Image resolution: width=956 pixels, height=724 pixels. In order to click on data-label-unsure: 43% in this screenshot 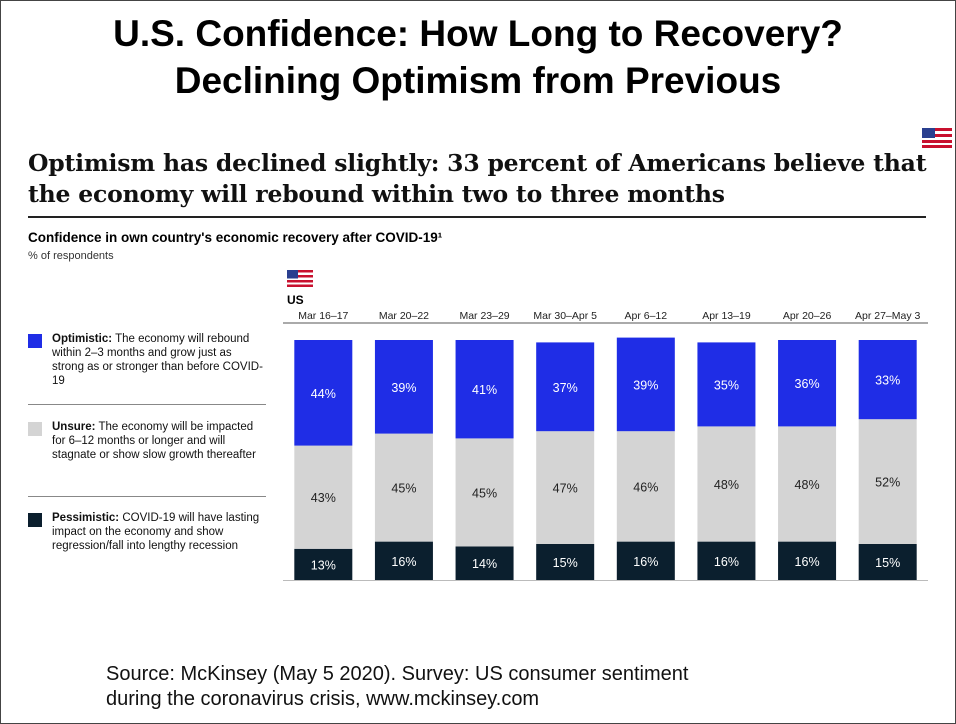, I will do `click(323, 498)`.